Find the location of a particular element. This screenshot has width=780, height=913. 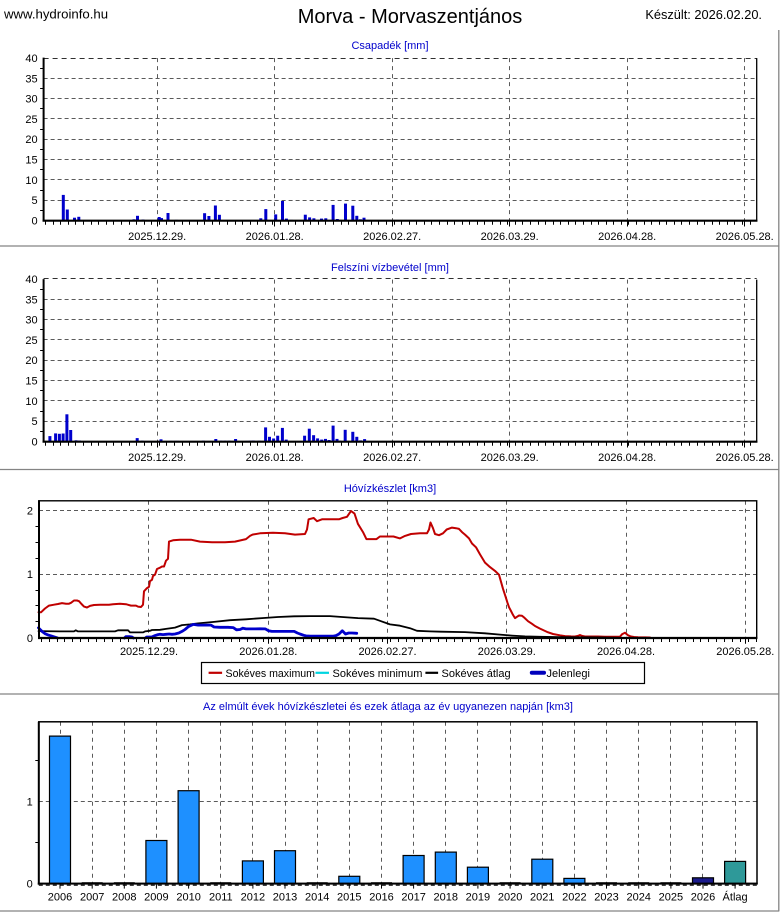

svg-text: 2026 is located at coordinates (703, 898).